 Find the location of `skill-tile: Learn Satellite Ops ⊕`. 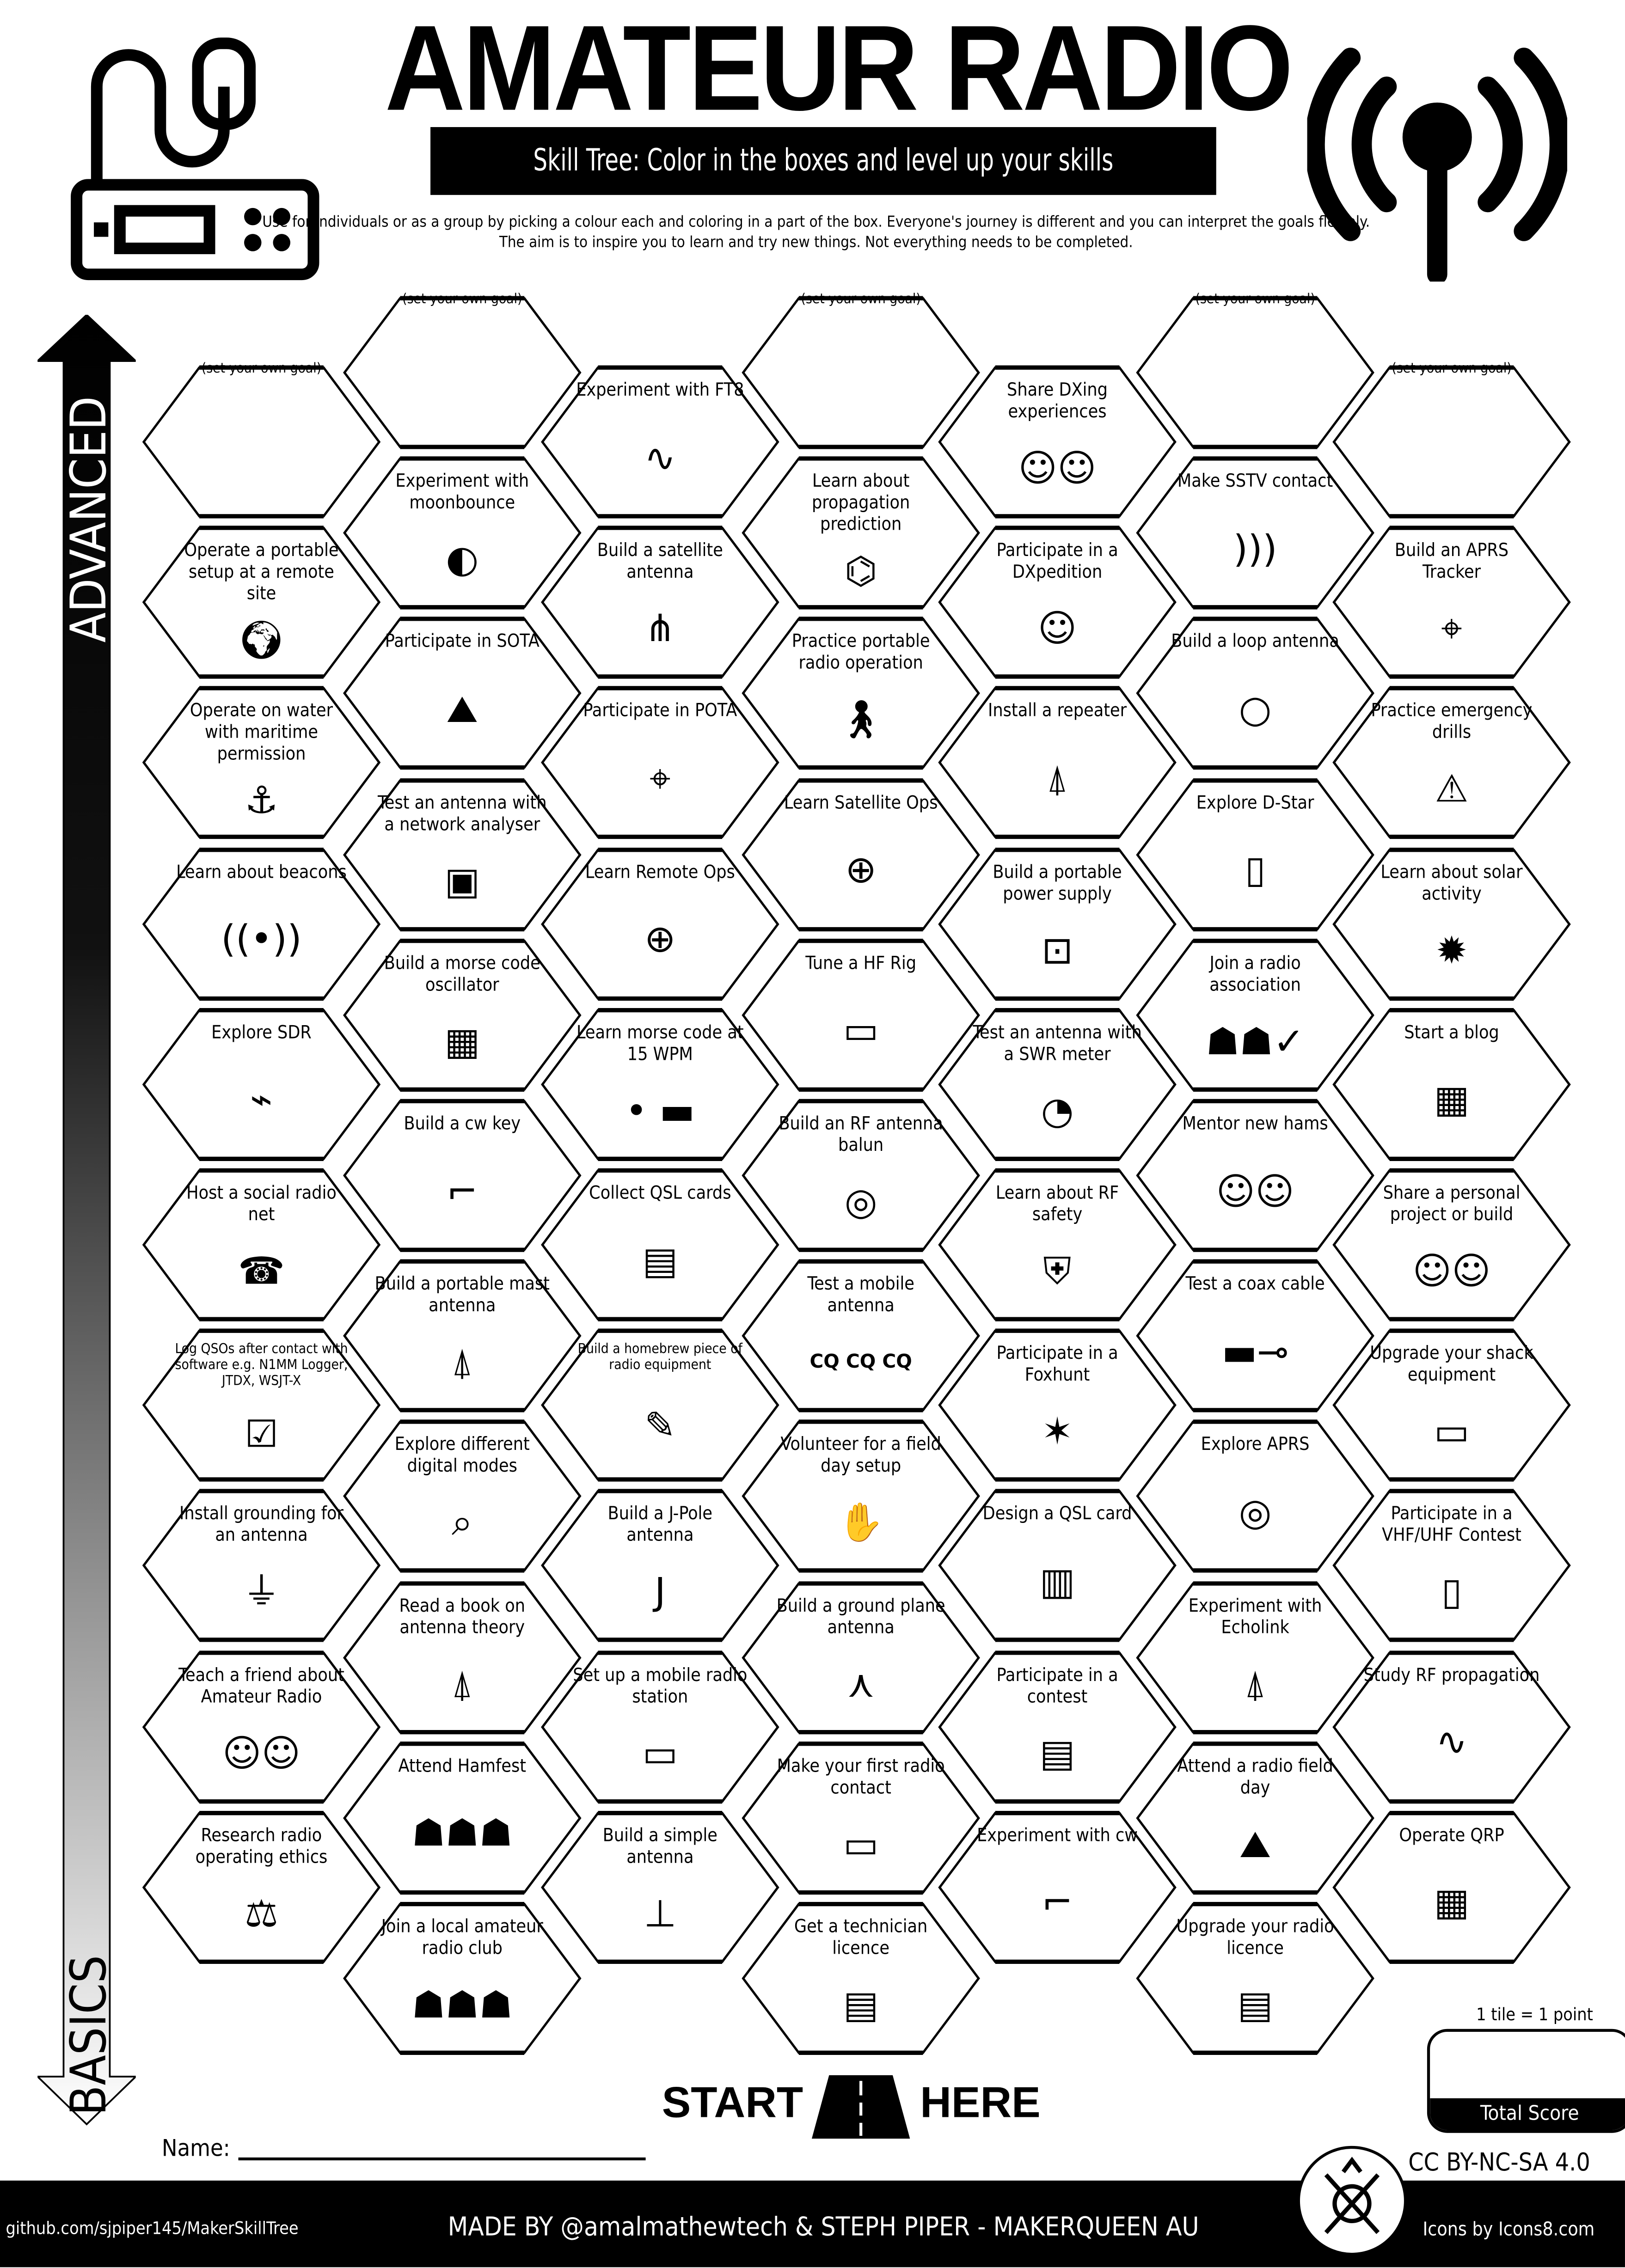

skill-tile: Learn Satellite Ops ⊕ is located at coordinates (861, 854).